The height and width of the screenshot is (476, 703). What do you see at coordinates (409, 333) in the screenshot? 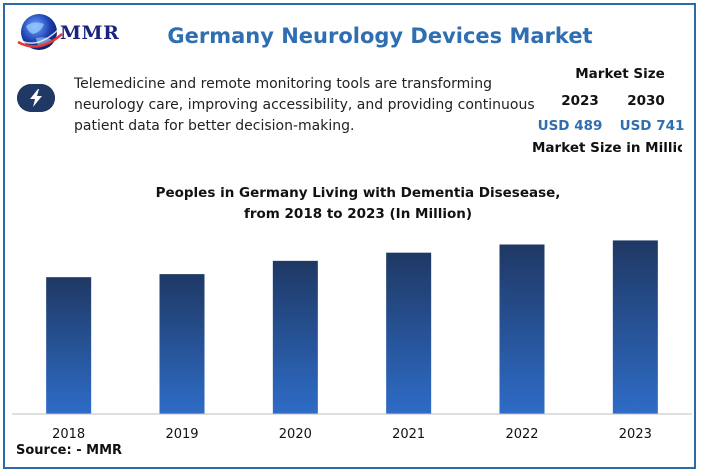
I see `bar-2021` at bounding box center [409, 333].